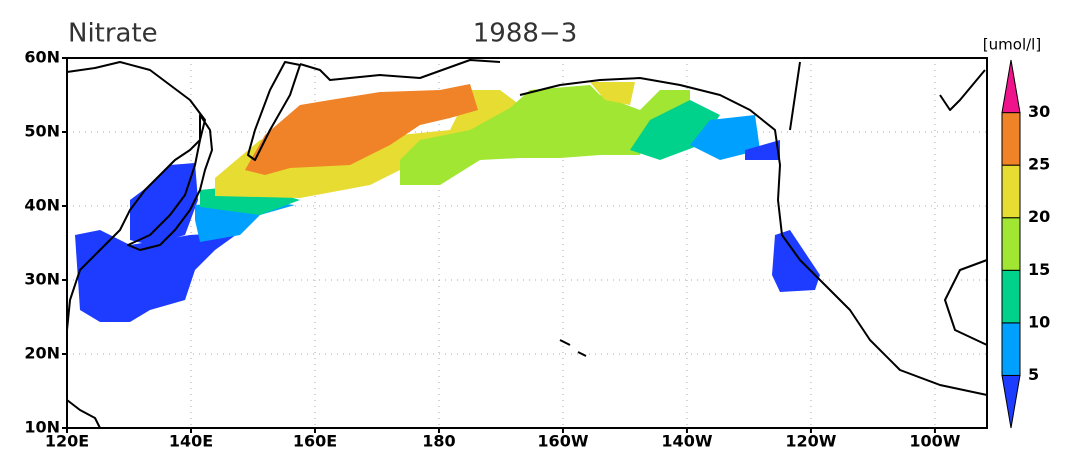  I want to click on lon-label: 180, so click(438, 441).